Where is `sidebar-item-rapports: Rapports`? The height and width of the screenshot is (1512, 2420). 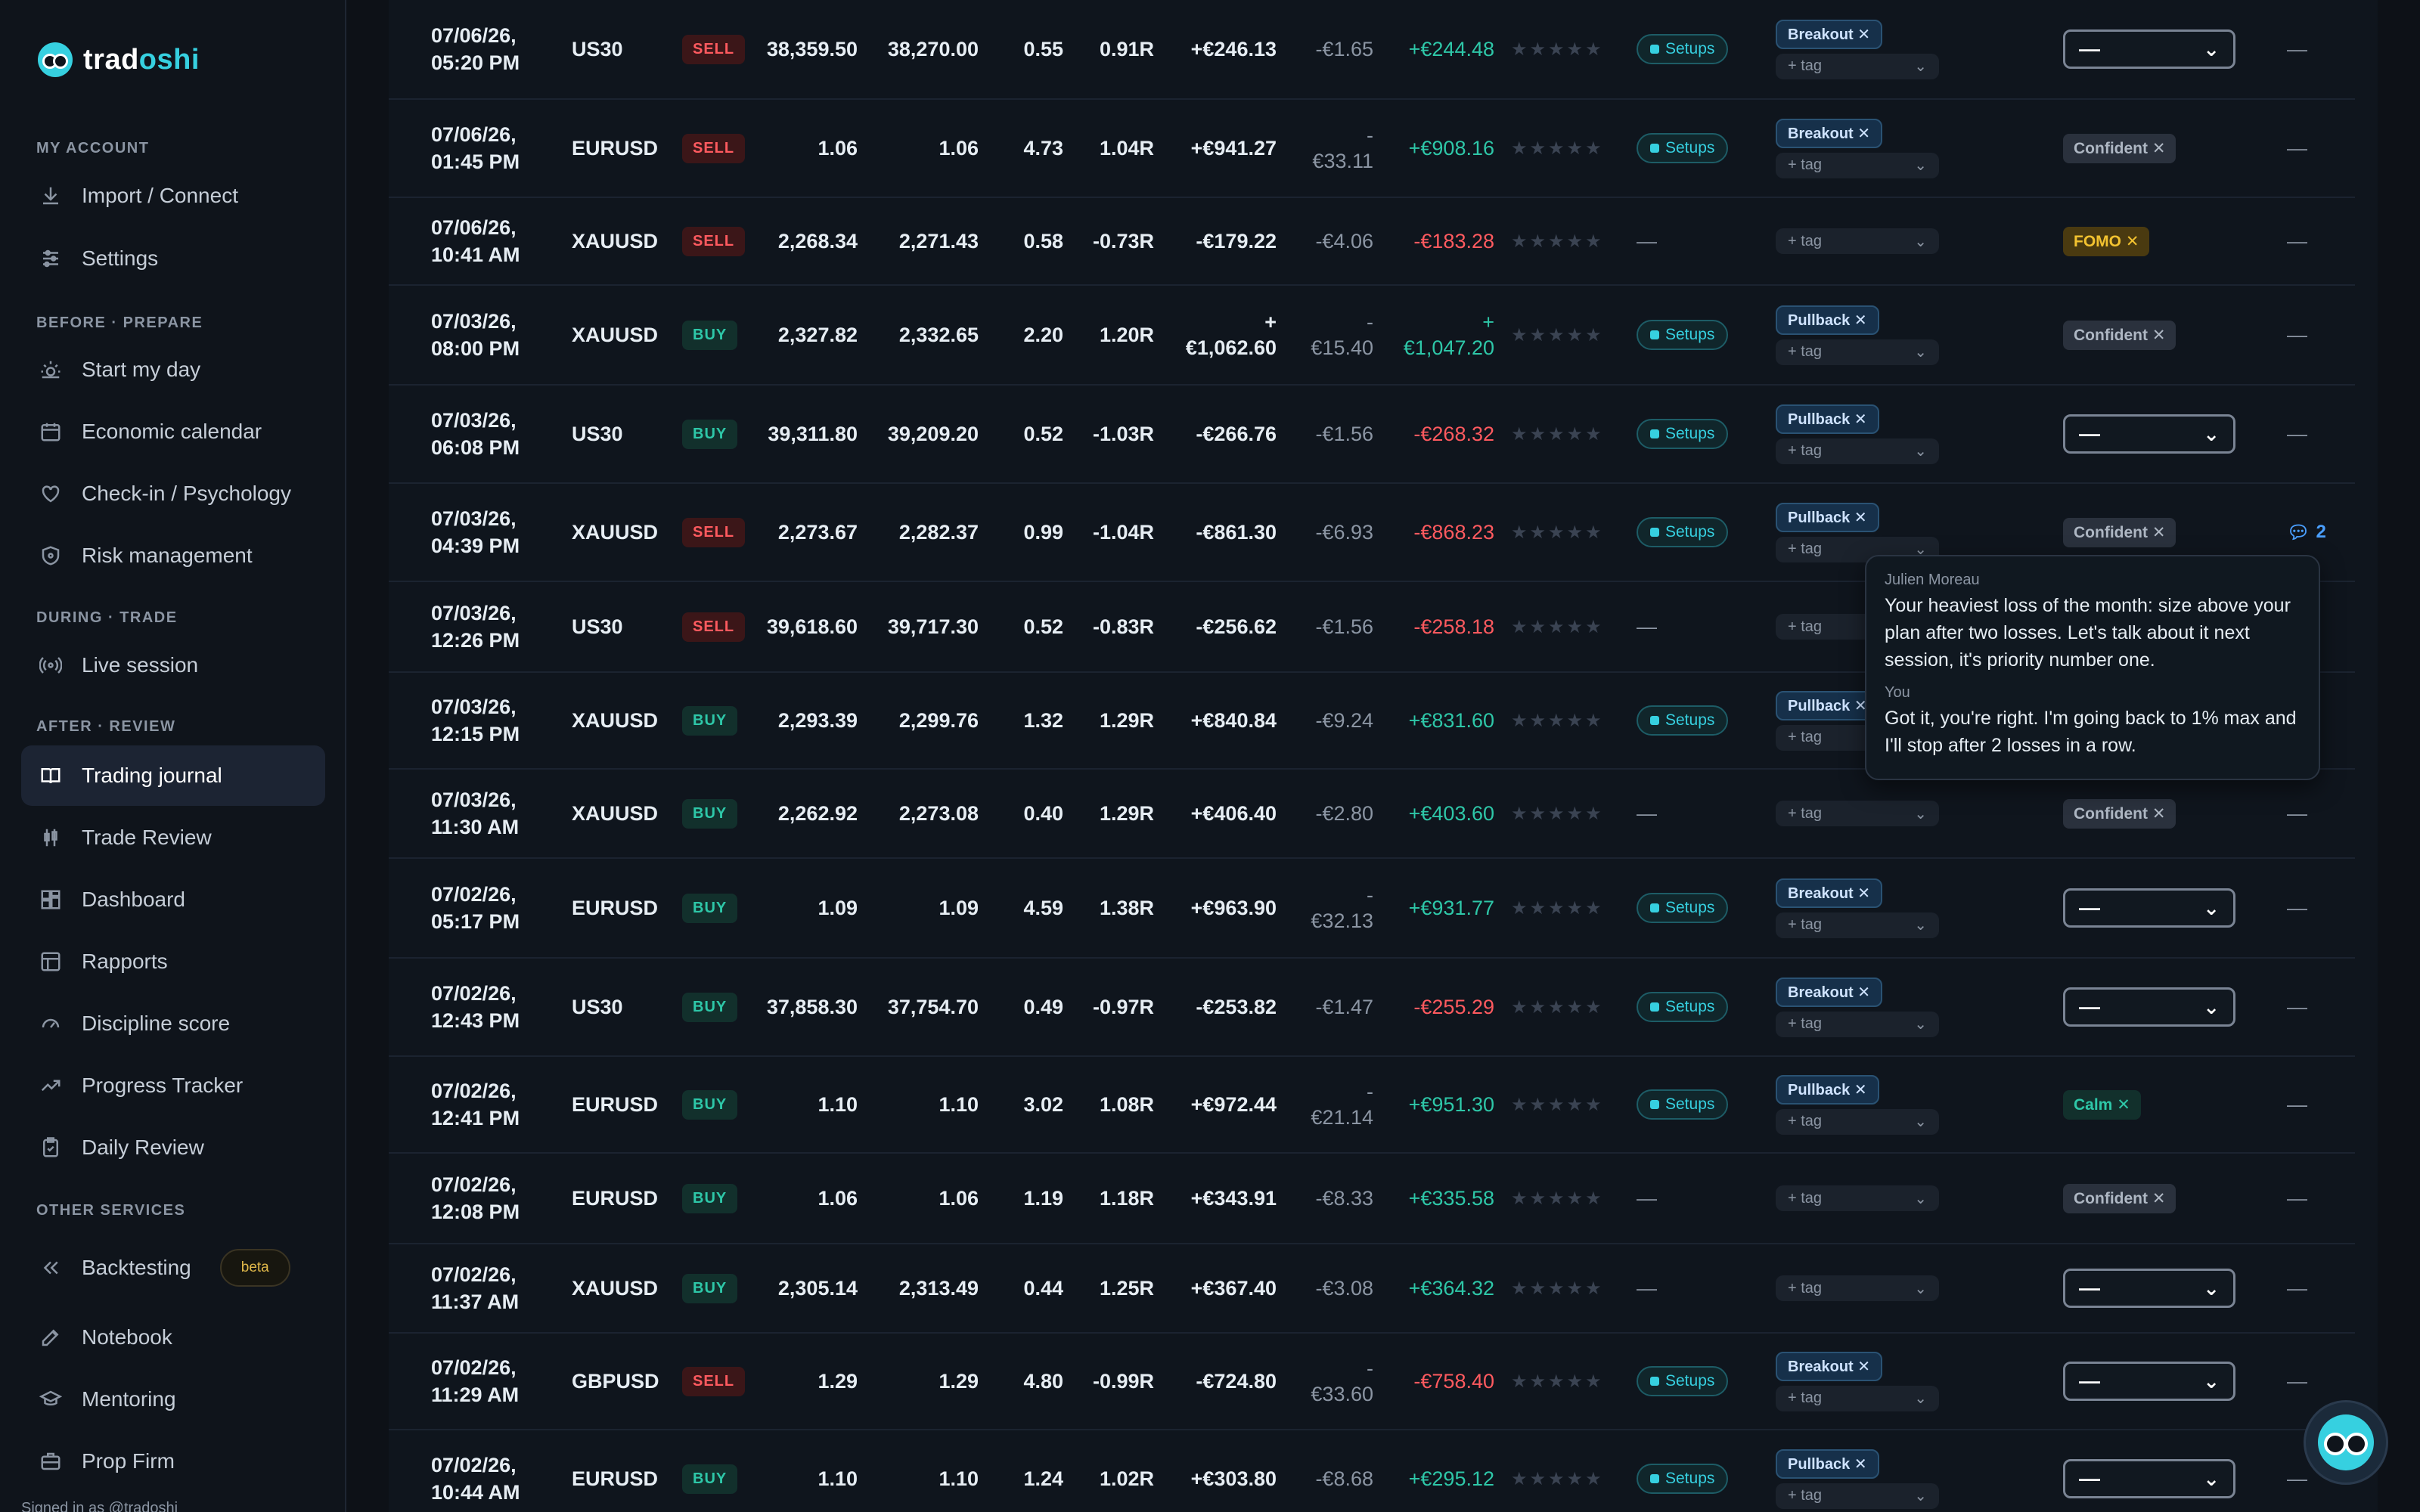
sidebar-item-rapports: Rapports is located at coordinates (173, 961).